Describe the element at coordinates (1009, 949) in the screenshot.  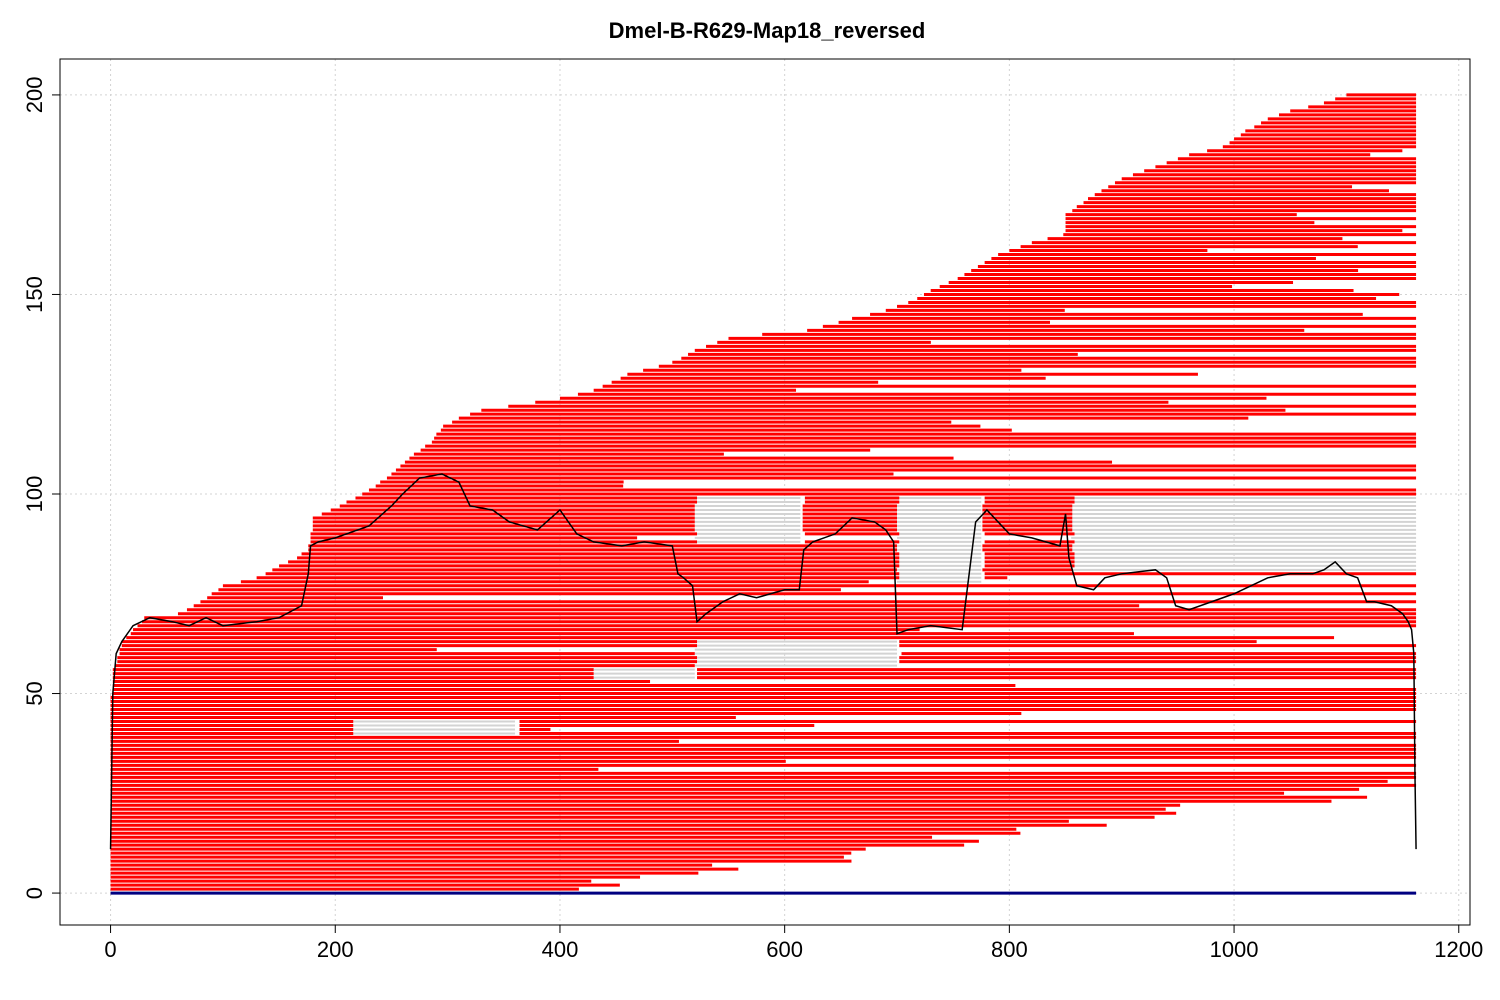
I see `x-tick-label: 800` at that location.